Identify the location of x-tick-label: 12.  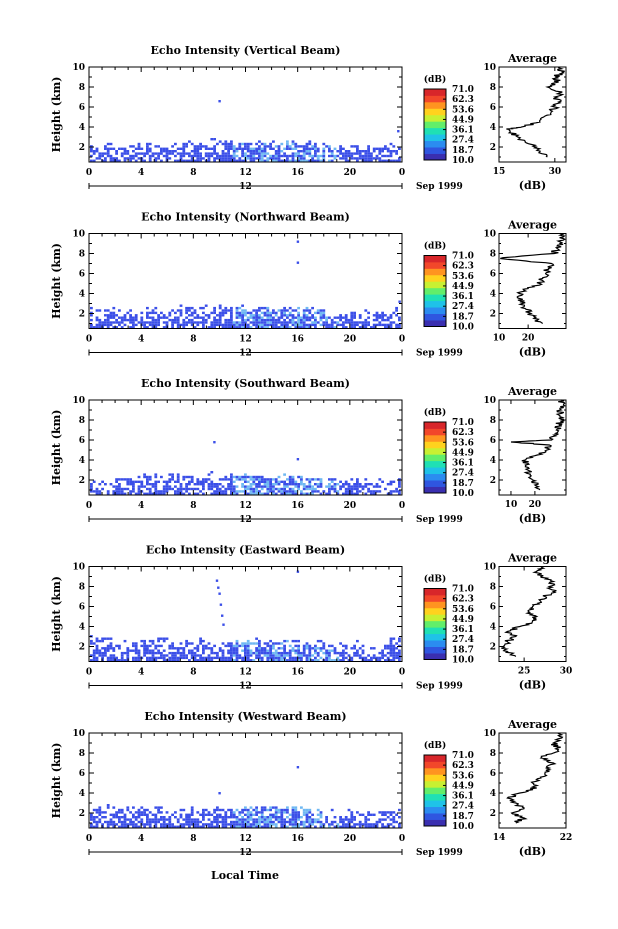
(245, 340).